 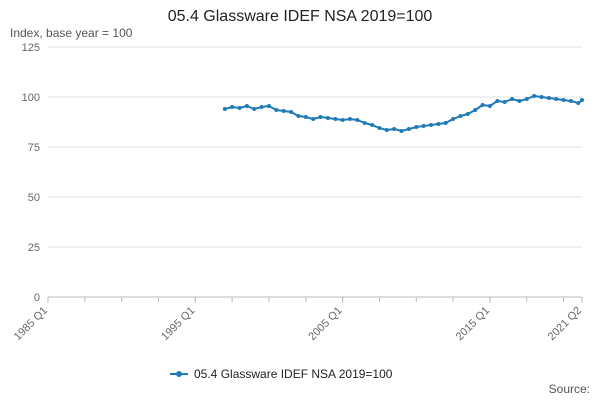 What do you see at coordinates (565, 324) in the screenshot?
I see `x-tick-label: 2021 Q2` at bounding box center [565, 324].